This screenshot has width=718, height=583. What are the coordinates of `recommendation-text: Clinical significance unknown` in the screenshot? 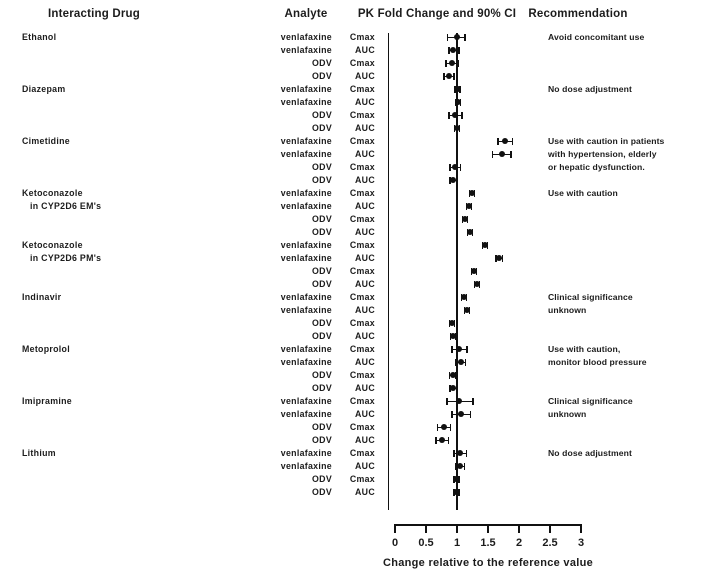 It's located at (632, 304).